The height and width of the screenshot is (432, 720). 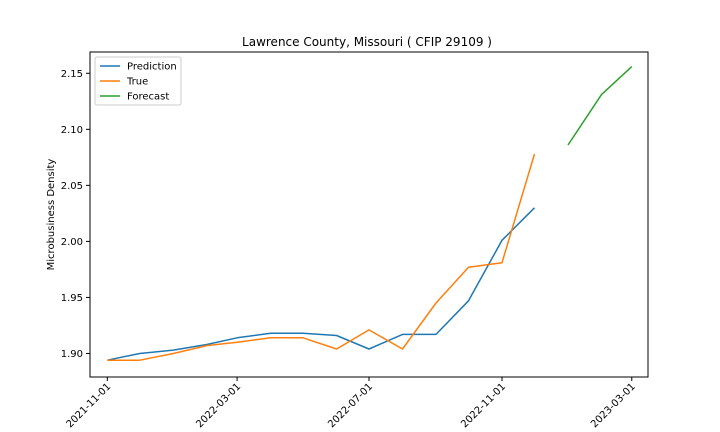 I want to click on y-tick-label: 2.15, so click(x=72, y=74).